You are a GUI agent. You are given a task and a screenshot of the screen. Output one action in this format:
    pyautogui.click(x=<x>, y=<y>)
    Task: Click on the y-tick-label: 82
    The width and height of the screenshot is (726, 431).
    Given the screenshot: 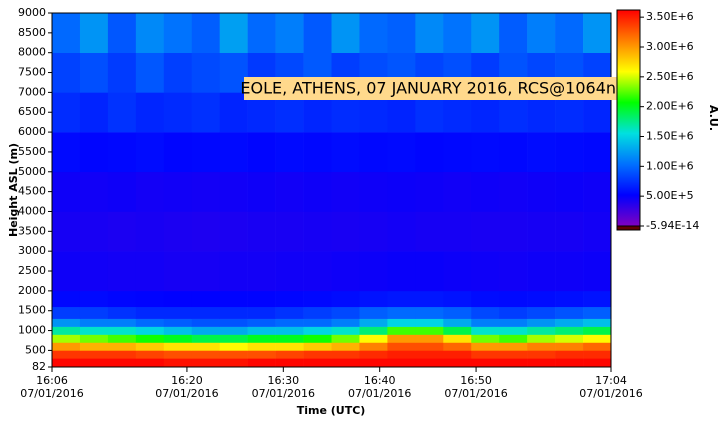 What is the action you would take?
    pyautogui.click(x=39, y=366)
    